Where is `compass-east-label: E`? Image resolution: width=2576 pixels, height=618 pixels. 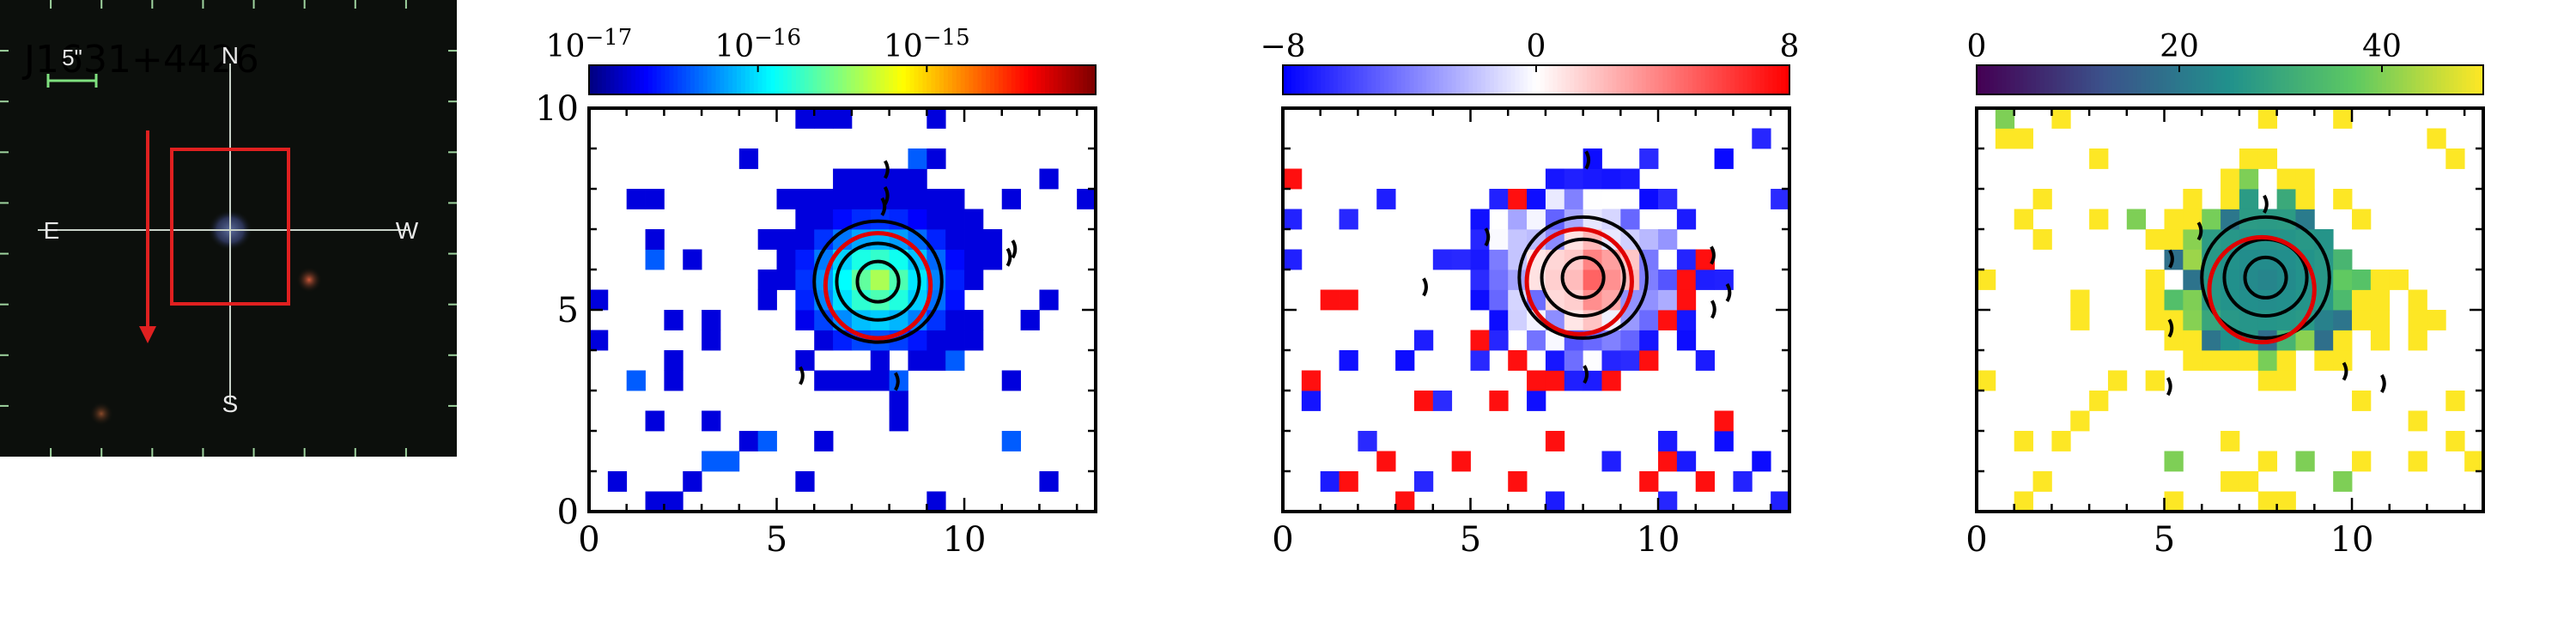
compass-east-label: E is located at coordinates (52, 230).